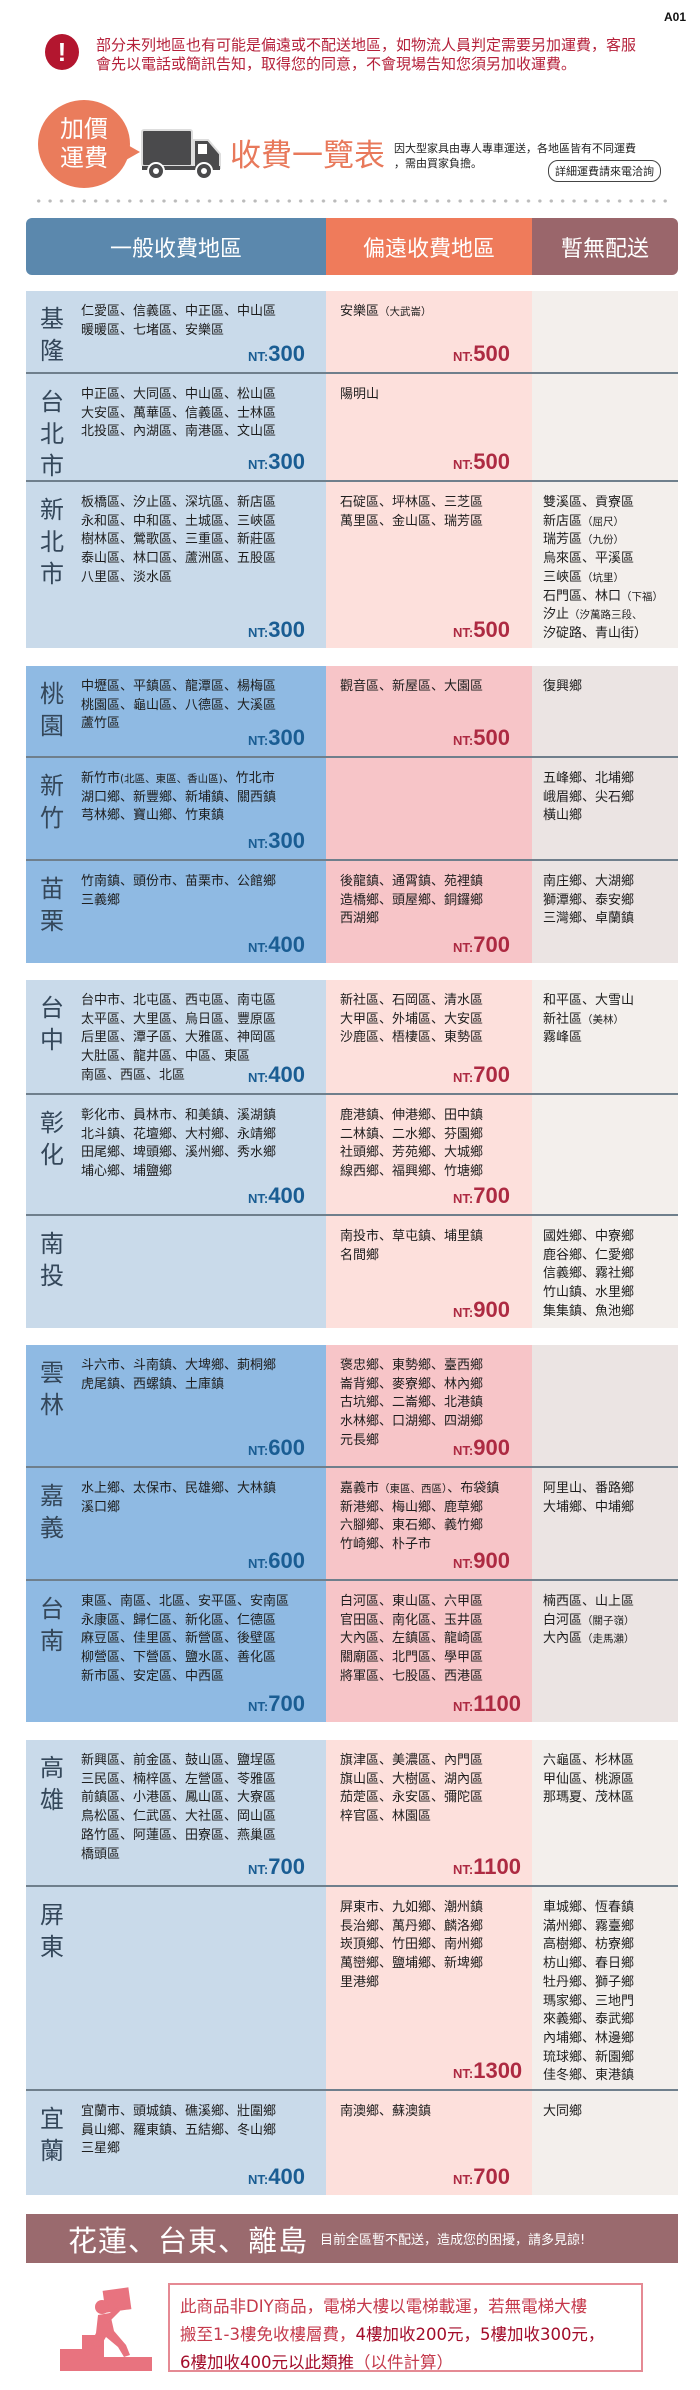 The image size is (700, 2390). What do you see at coordinates (588, 901) in the screenshot?
I see `district-list: 南庄鄉、大湖鄉 獅潭鄉、泰安鄉 三灣鄉、卓蘭鎮` at bounding box center [588, 901].